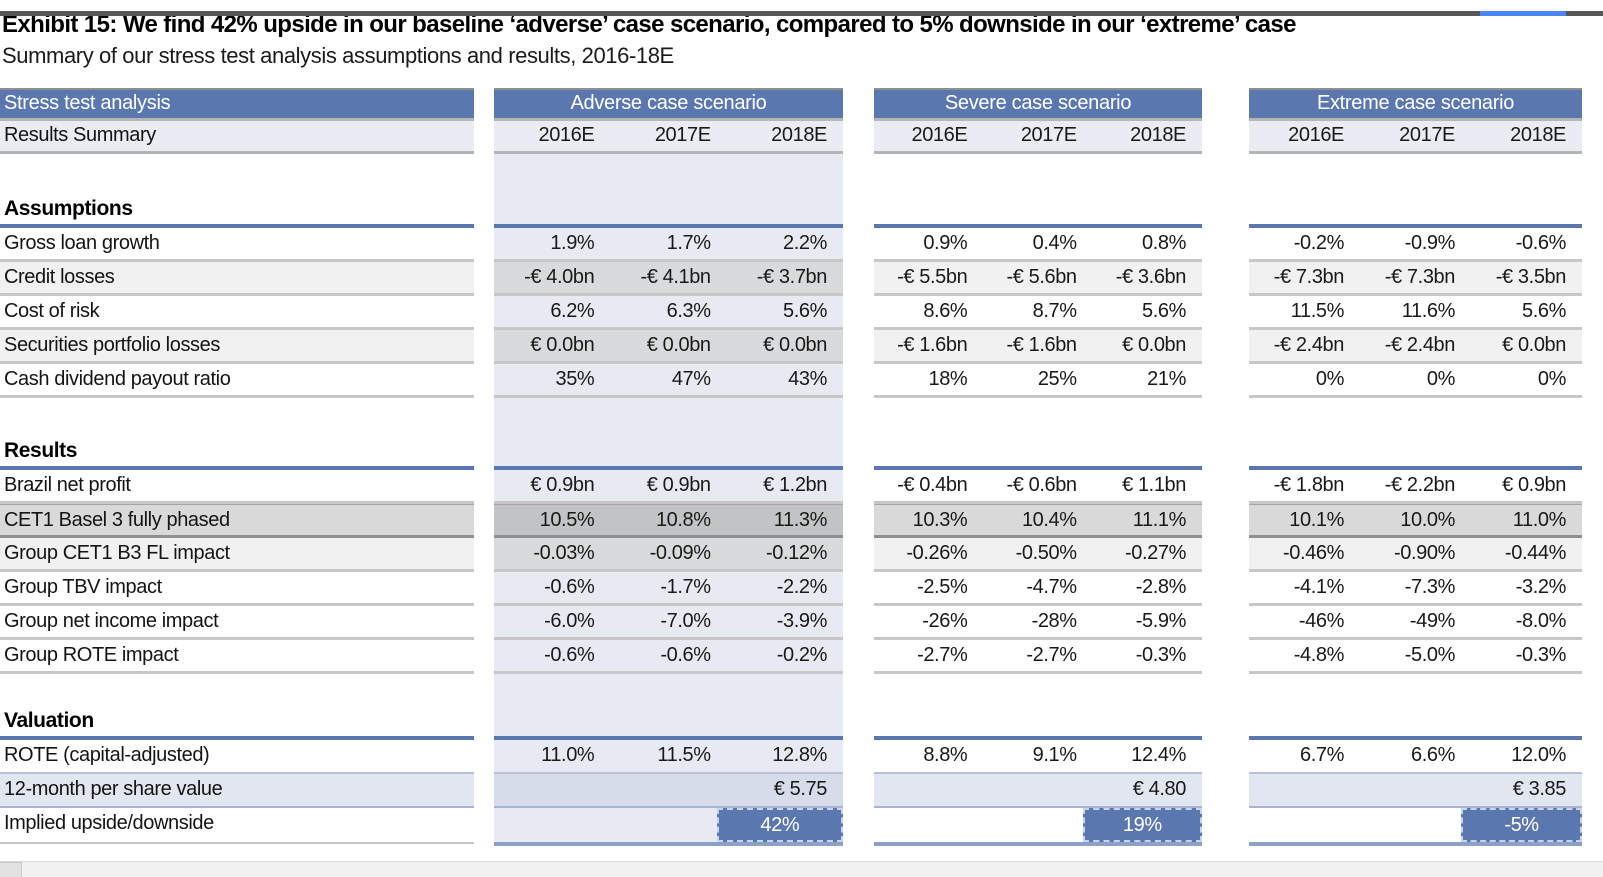  I want to click on value-cell: -2.8%, so click(1161, 587).